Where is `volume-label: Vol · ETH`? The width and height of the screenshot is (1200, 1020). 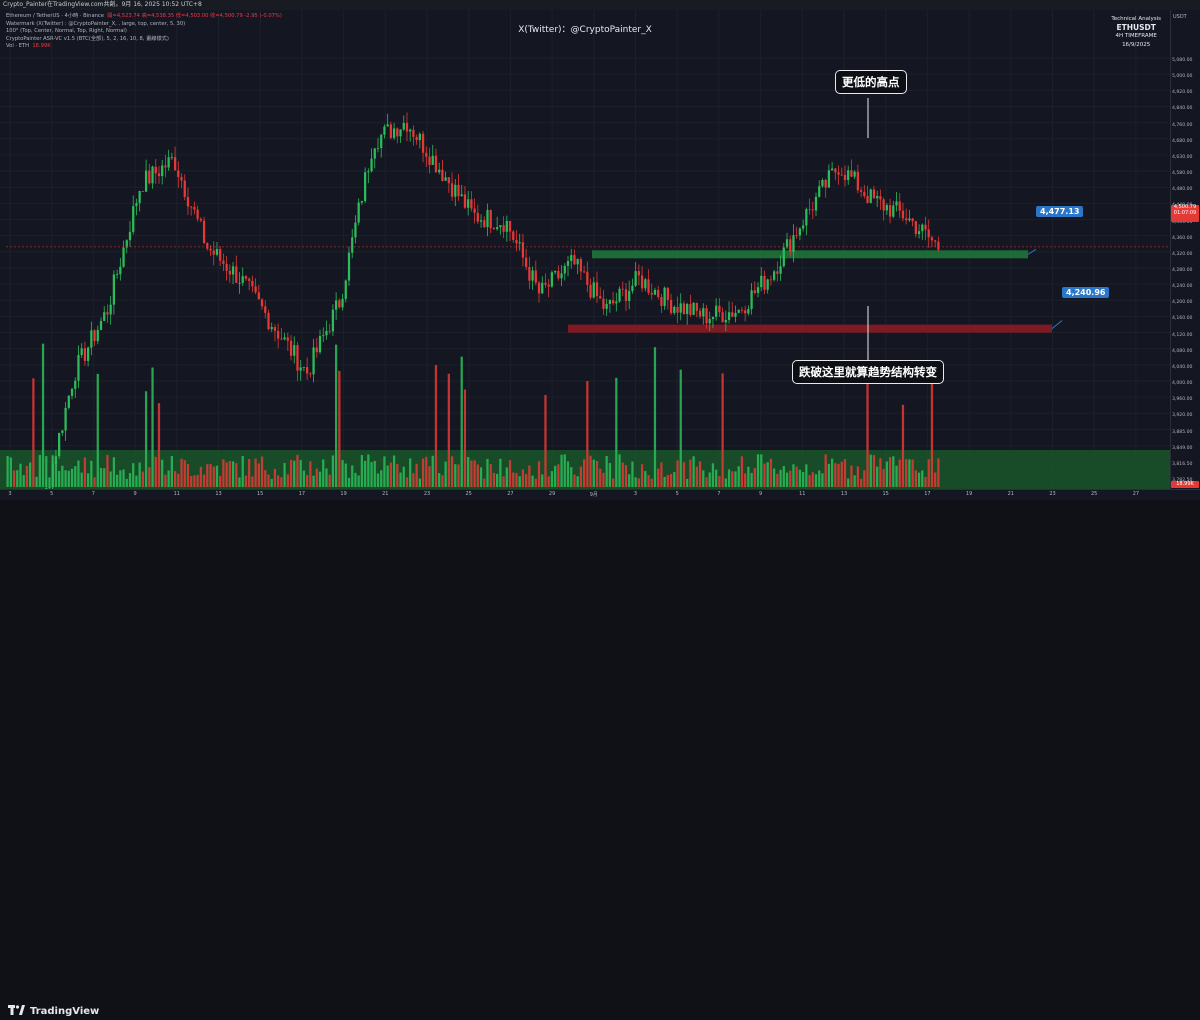
volume-label: Vol · ETH is located at coordinates (18, 46).